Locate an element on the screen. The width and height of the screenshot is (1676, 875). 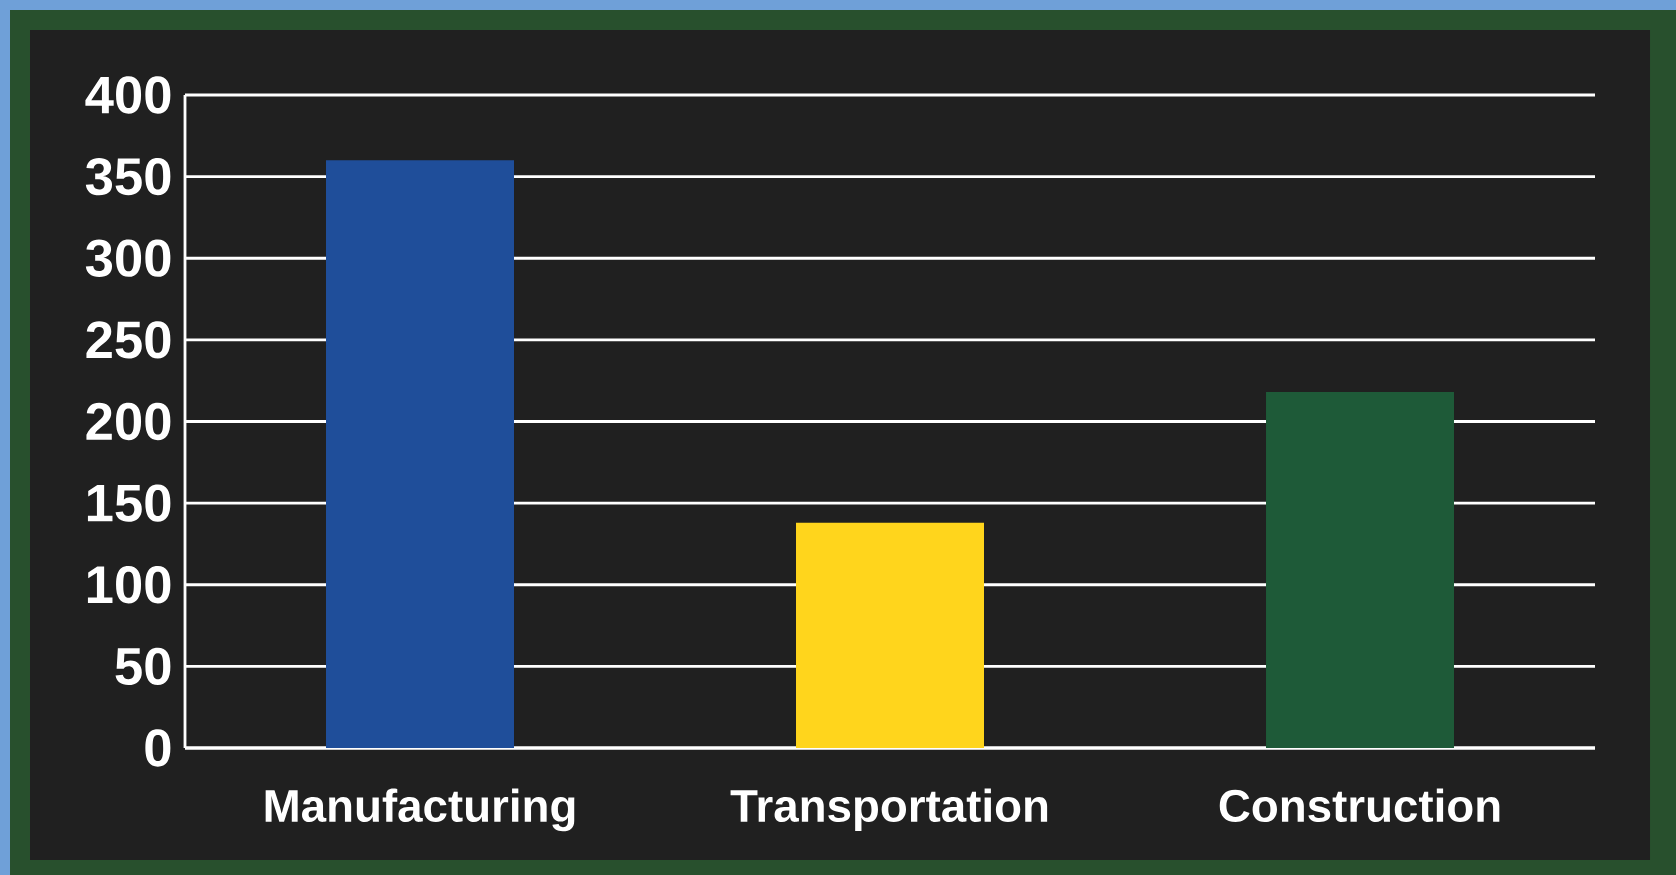
x-tick-label: Transportation is located at coordinates (889, 810).